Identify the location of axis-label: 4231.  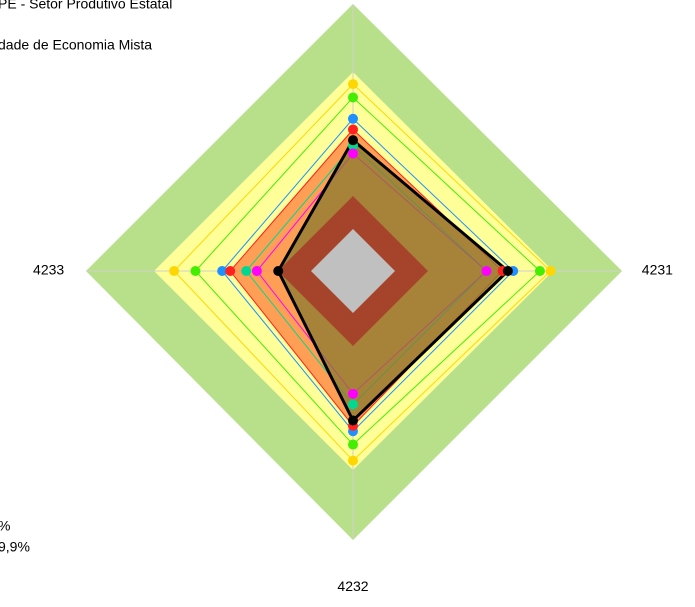
(657, 270).